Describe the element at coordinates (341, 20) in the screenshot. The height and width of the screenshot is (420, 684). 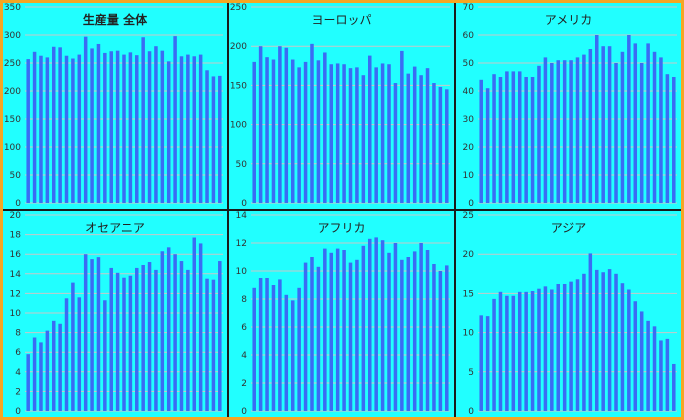
I see `chart-title-europe: ヨーロッパ` at that location.